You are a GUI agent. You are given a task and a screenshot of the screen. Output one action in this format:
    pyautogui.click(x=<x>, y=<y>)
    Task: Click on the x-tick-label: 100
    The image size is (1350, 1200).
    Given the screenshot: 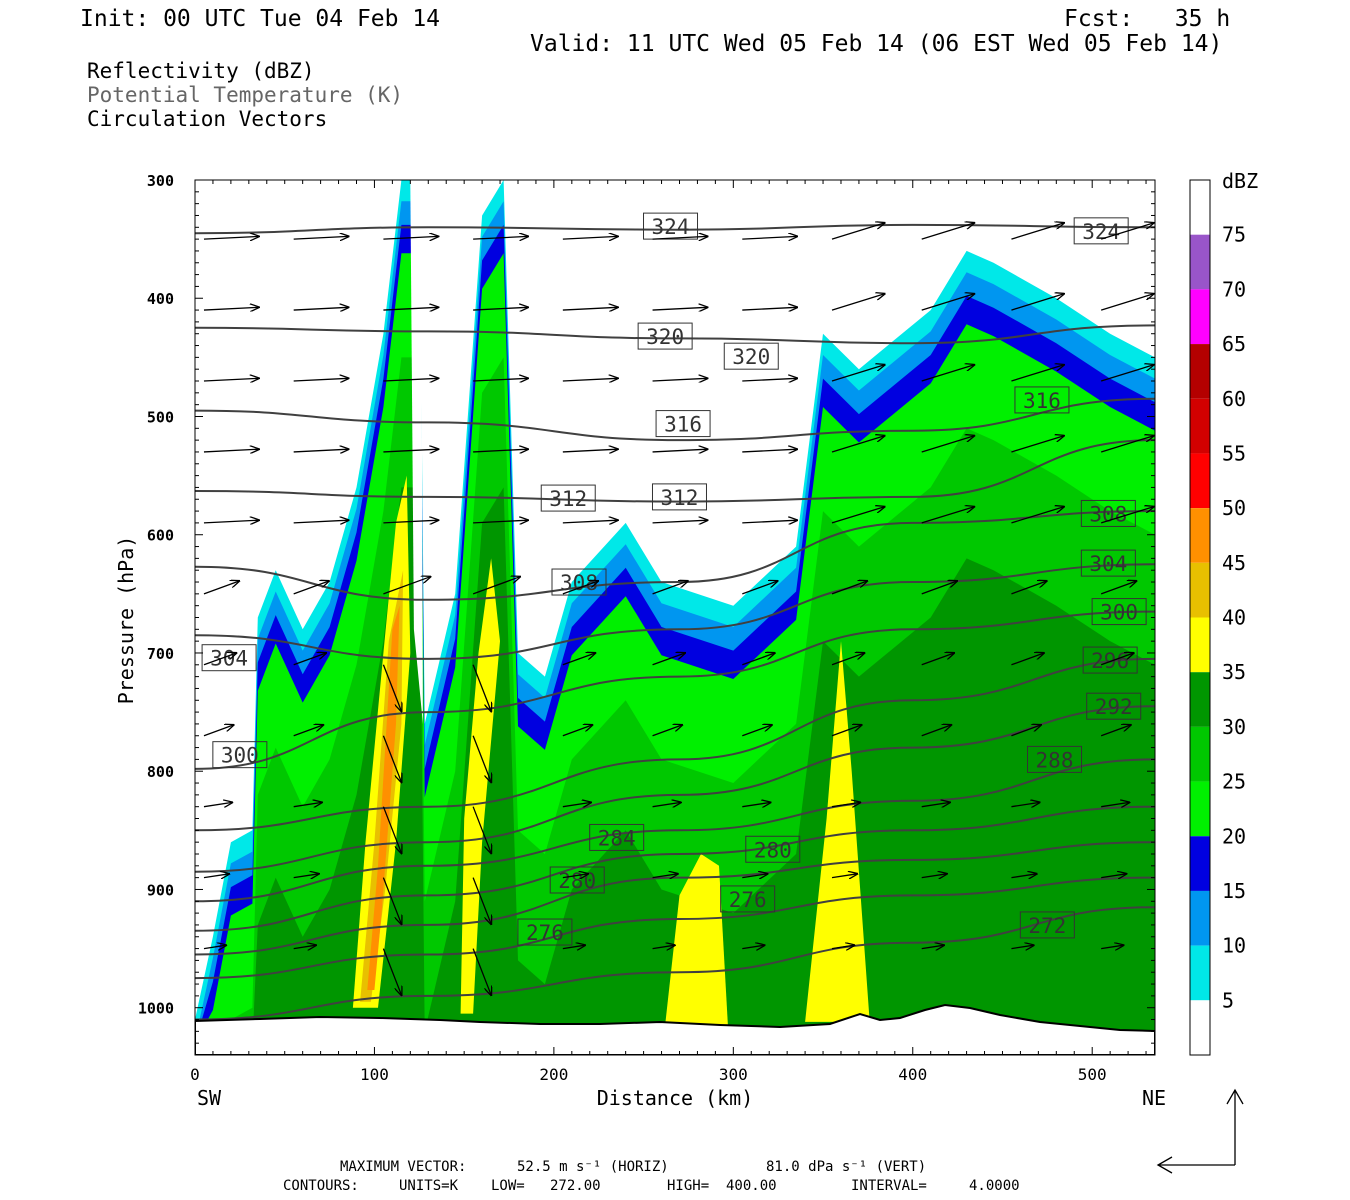 What is the action you would take?
    pyautogui.click(x=374, y=1074)
    